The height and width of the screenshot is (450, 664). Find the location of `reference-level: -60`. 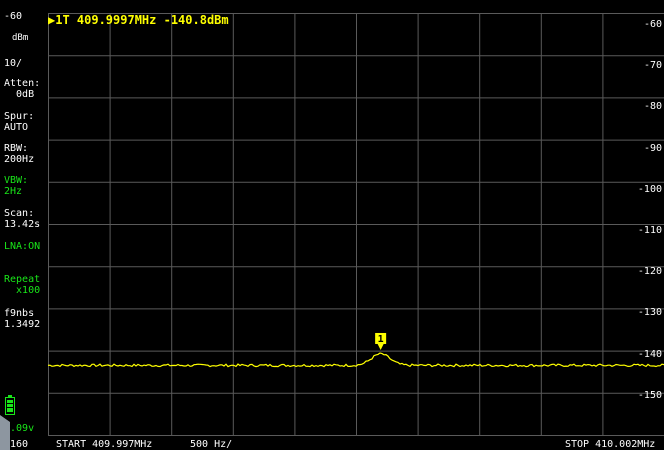

reference-level: -60 is located at coordinates (13, 16).